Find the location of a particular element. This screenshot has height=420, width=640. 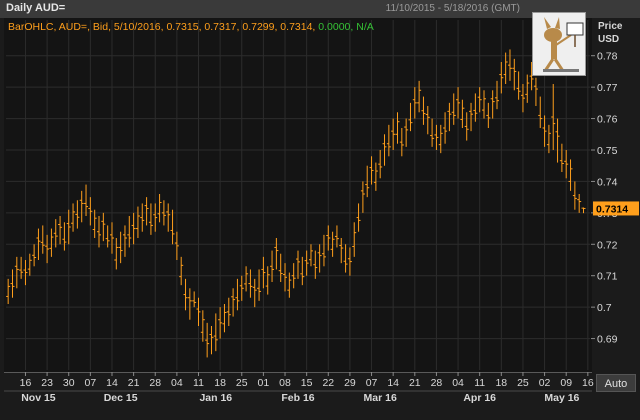

y-tick-label: 0.77 is located at coordinates (607, 88).